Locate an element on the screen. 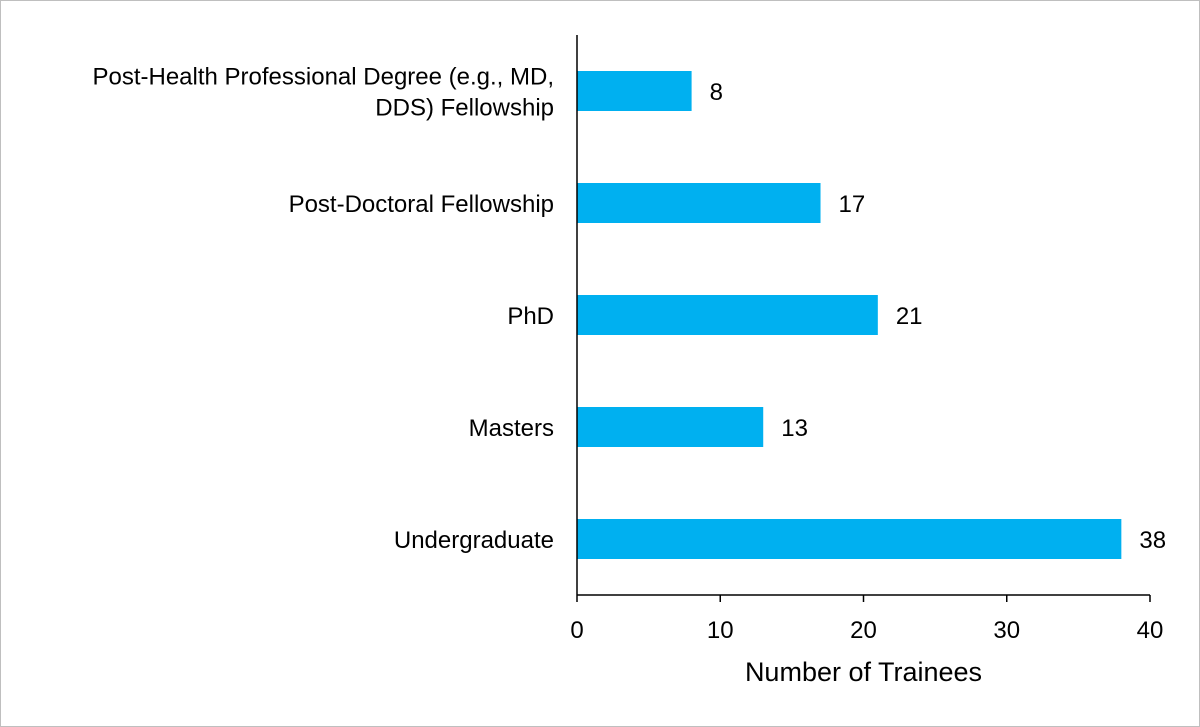  category-label-5: Undergraduate is located at coordinates (474, 540).